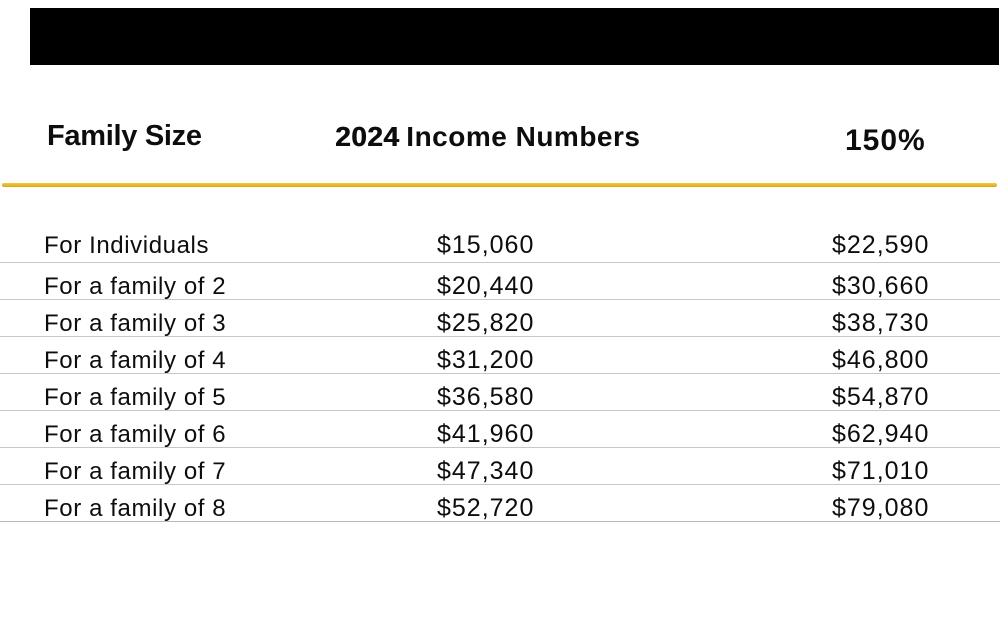 The width and height of the screenshot is (1000, 633). I want to click on family-size-cell: For a family of 4, so click(135, 360).